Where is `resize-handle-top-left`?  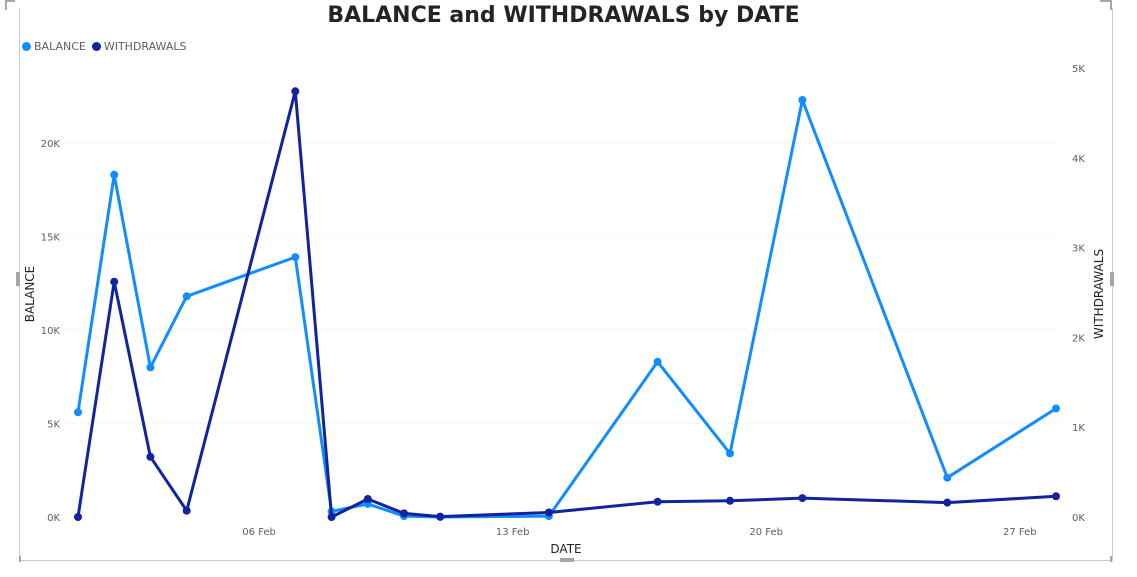
resize-handle-top-left is located at coordinates (10, 1).